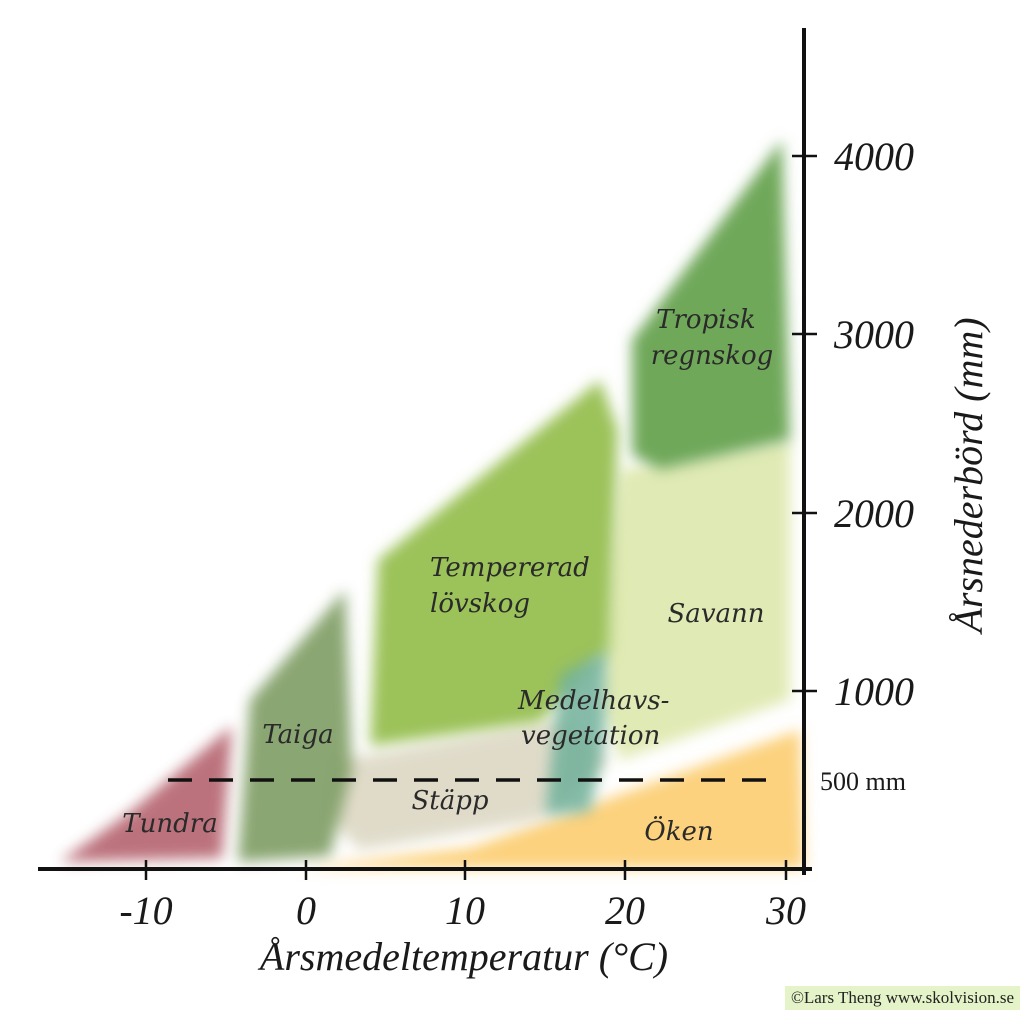  I want to click on biome-region-taiga, so click(295, 726).